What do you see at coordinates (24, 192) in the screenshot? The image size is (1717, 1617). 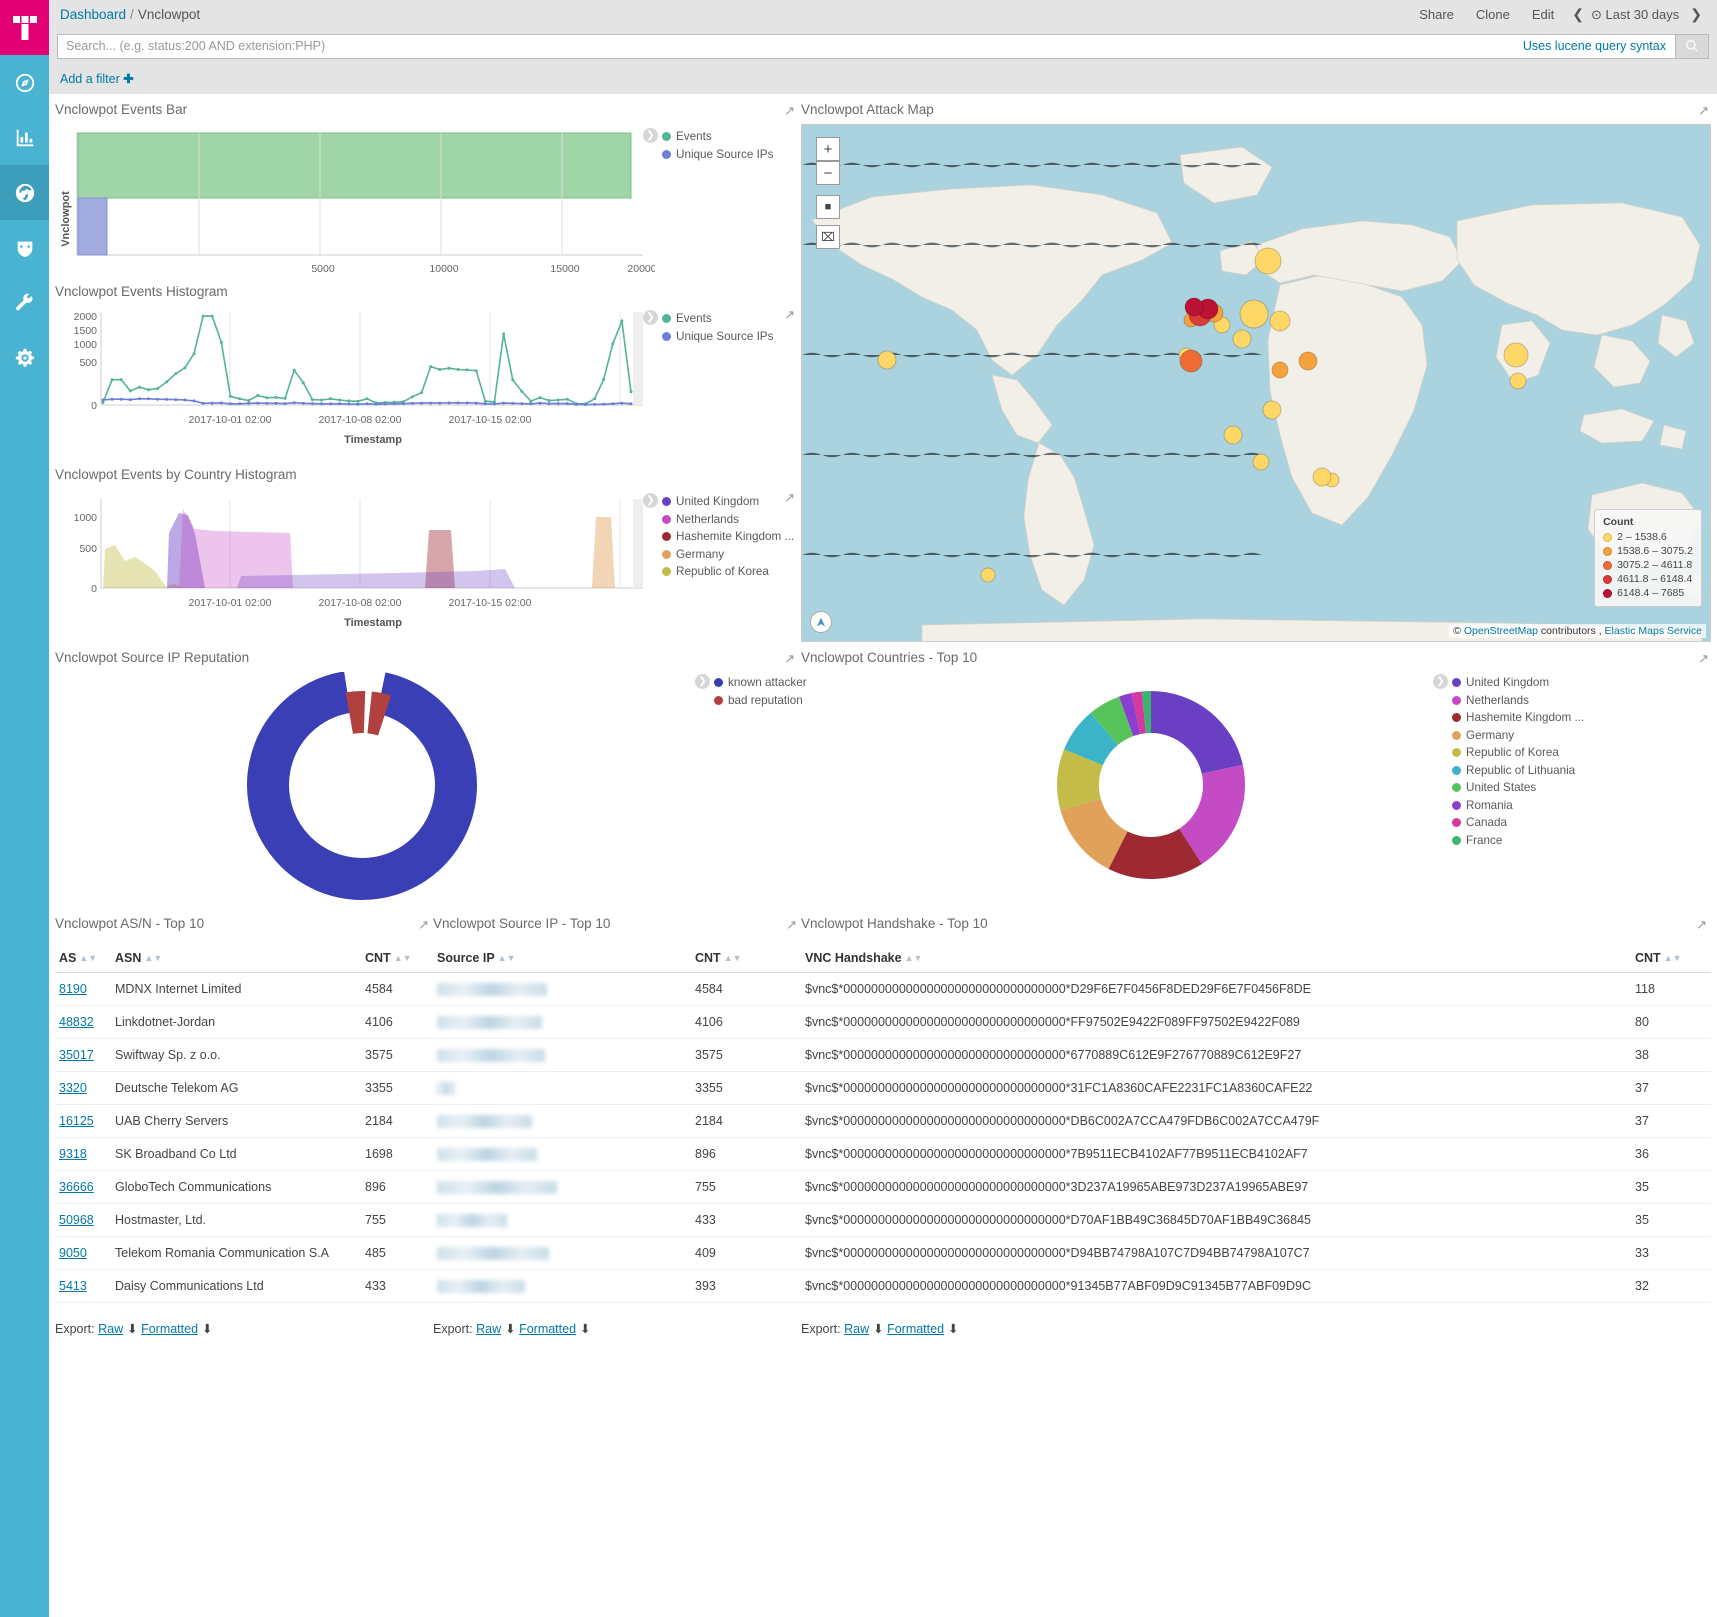 I see `sidebar-item-dashboard` at bounding box center [24, 192].